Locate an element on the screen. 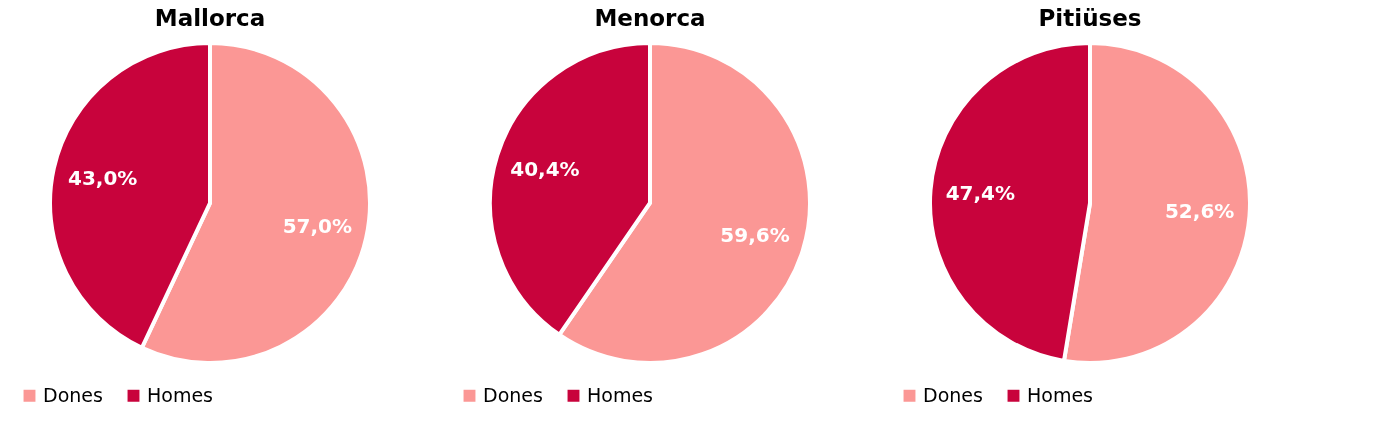 The height and width of the screenshot is (429, 1395). data-label: 59,6% is located at coordinates (755, 234).